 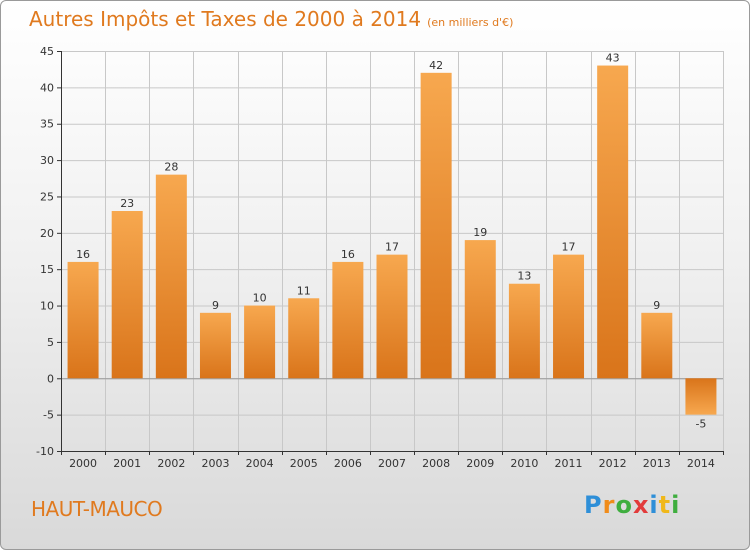 I want to click on bar-2011, so click(x=569, y=316).